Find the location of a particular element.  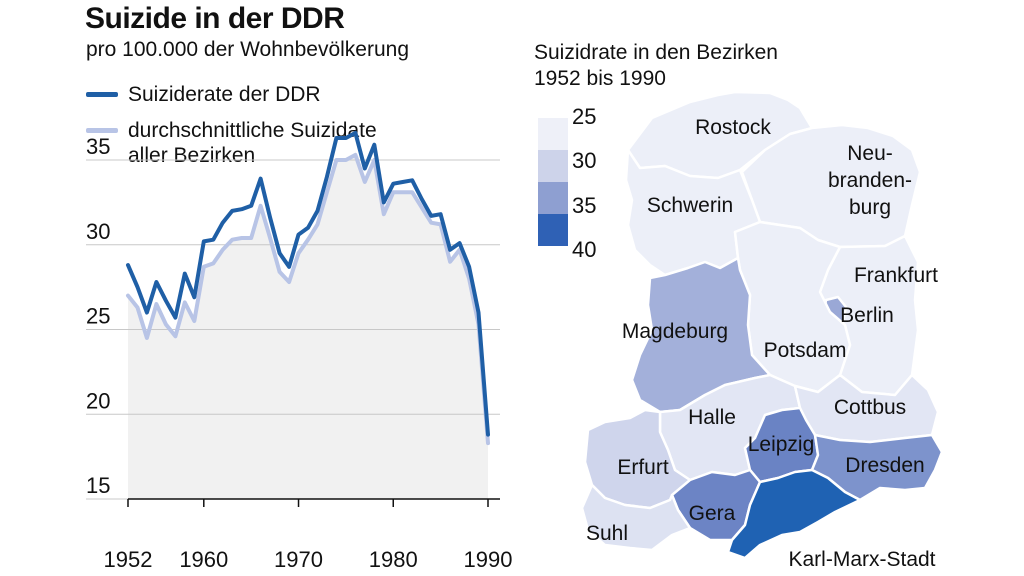

map-label-gera: Gera is located at coordinates (712, 513).